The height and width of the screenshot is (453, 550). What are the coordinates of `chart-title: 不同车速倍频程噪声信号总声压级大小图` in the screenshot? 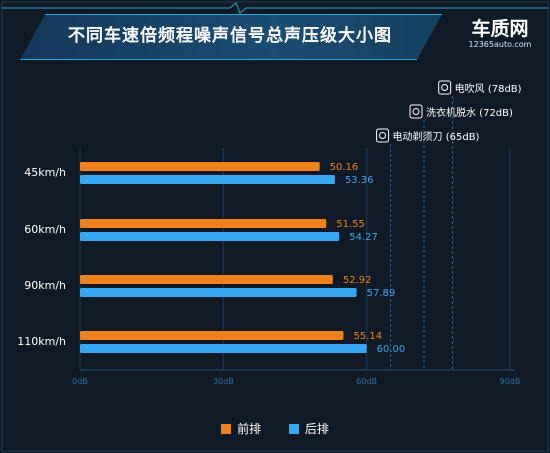 It's located at (230, 36).